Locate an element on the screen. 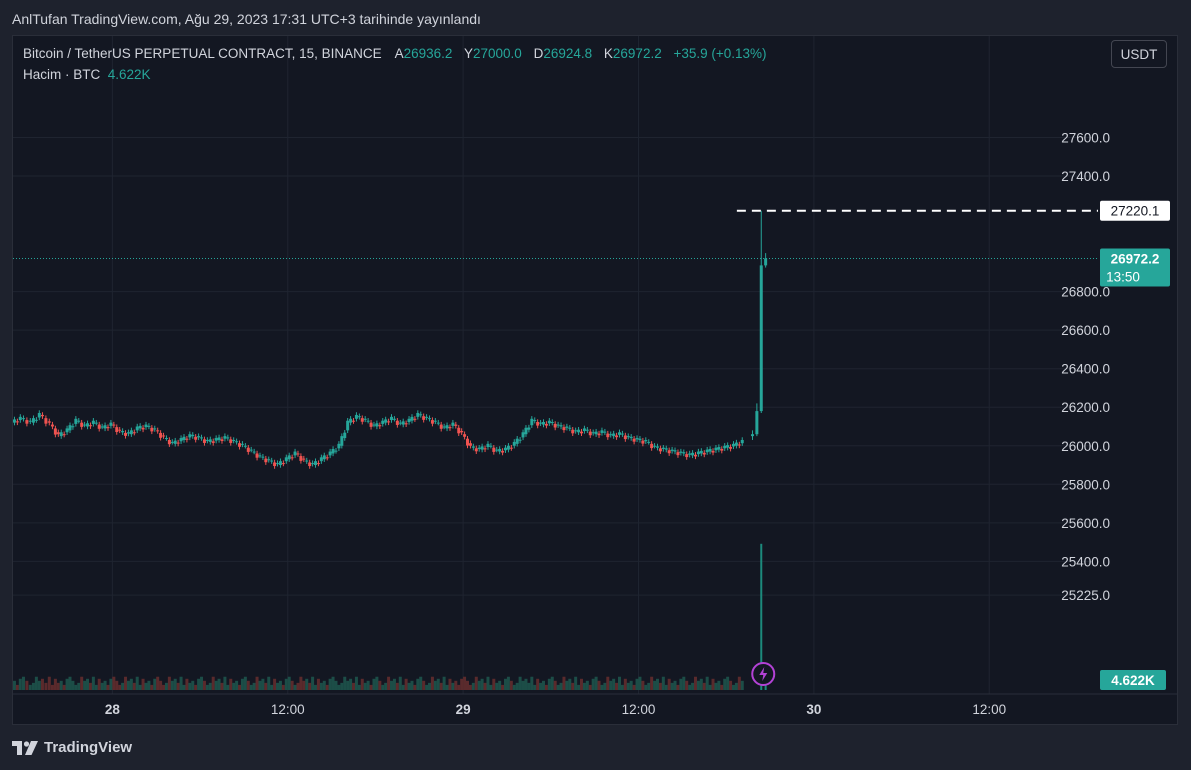 This screenshot has height=770, width=1191. open-value: 26936.2 is located at coordinates (428, 53).